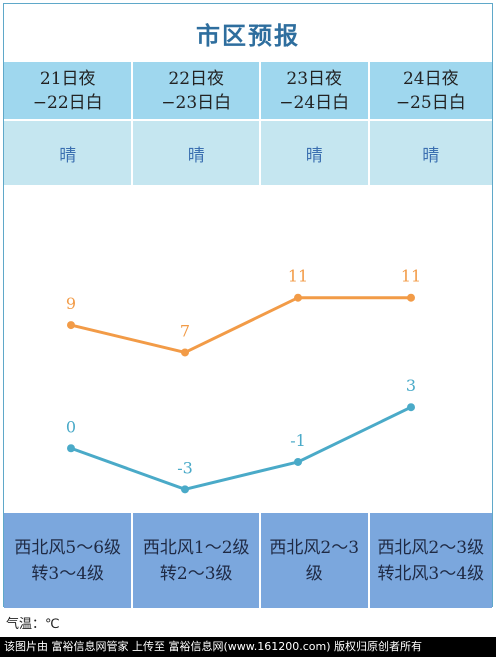  I want to click on forecast-title: 市区预报, so click(248, 35).